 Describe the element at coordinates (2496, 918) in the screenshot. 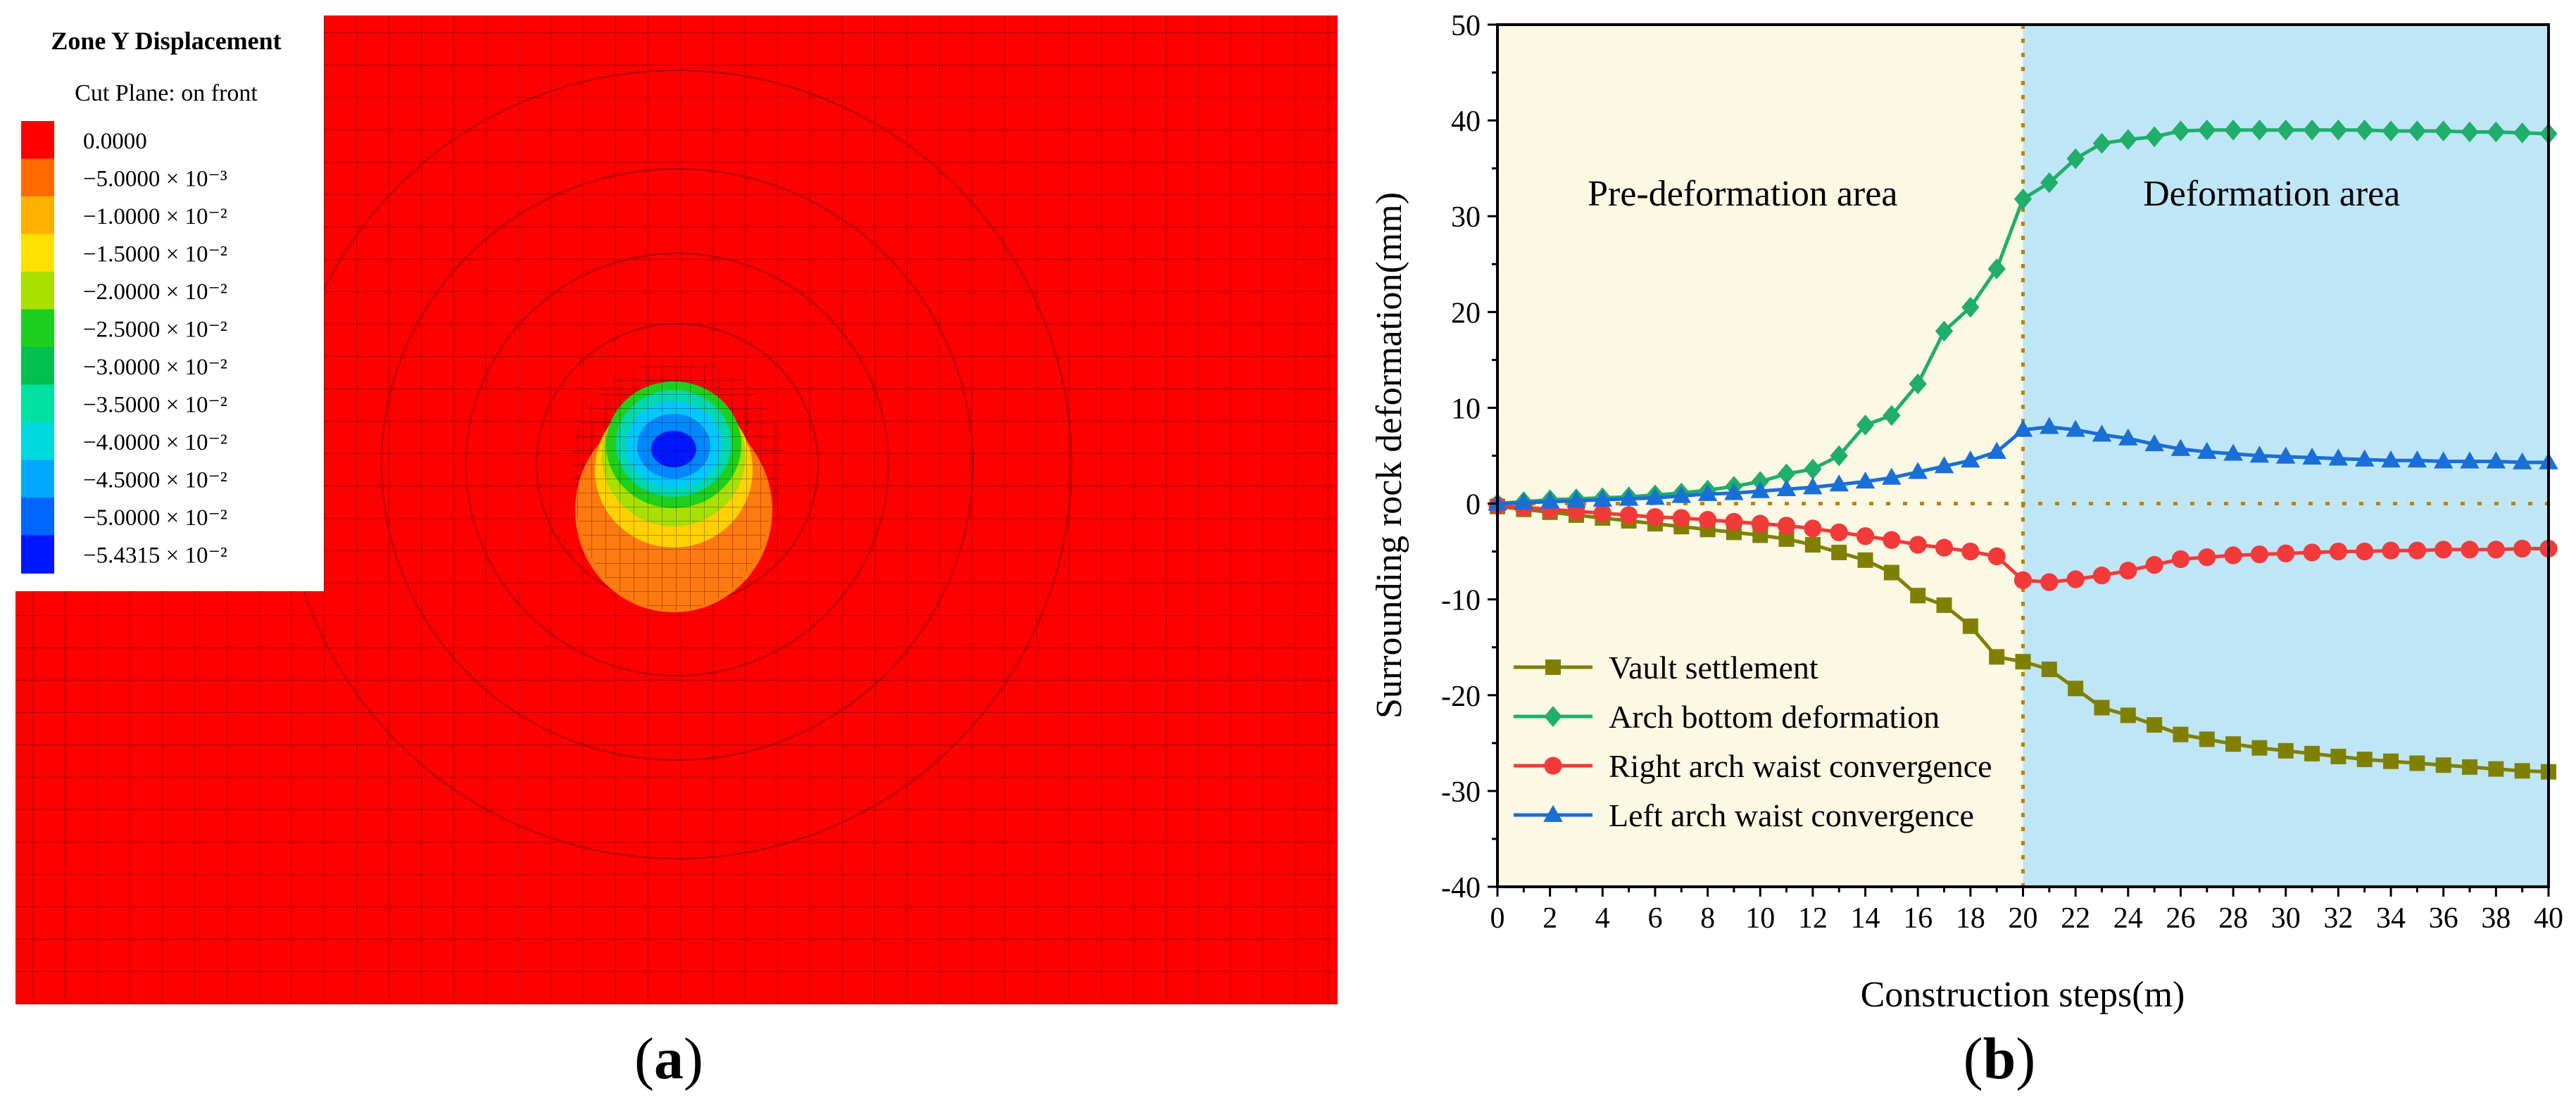

I see `x-tick-label: 38` at that location.